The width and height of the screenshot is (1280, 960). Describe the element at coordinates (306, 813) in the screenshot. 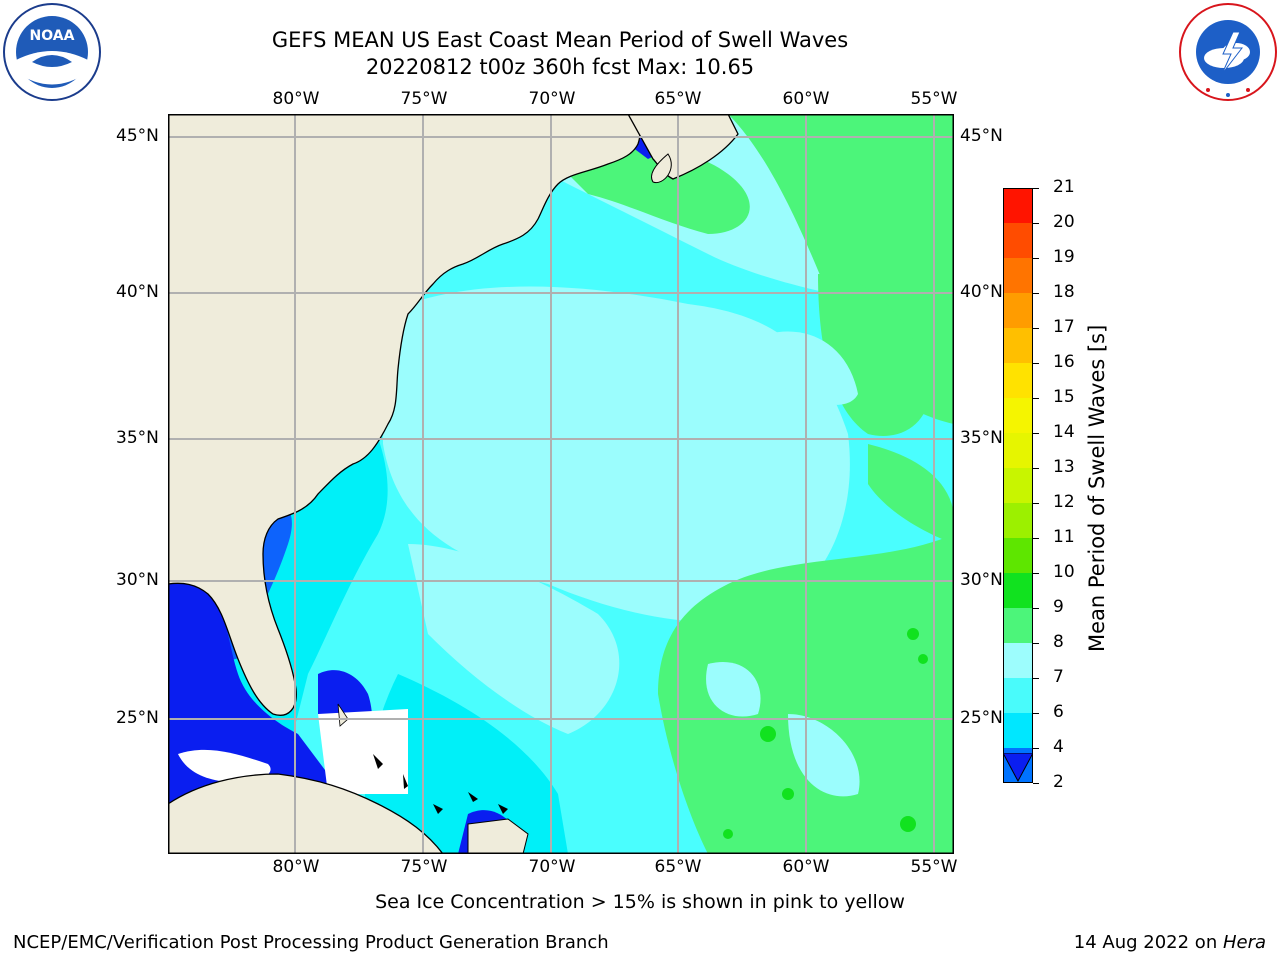

I see `land-cuba` at that location.